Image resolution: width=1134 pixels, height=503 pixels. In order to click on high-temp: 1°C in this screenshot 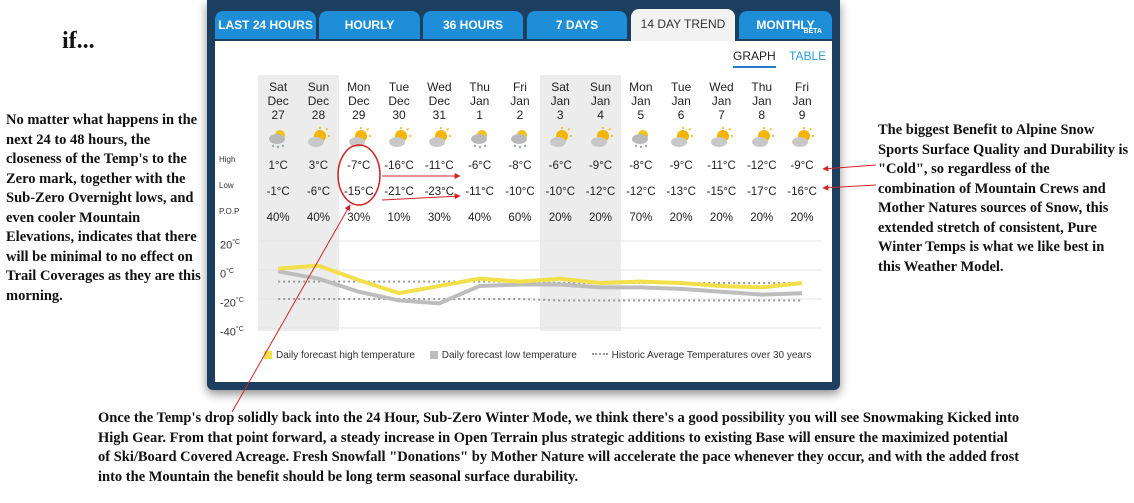, I will do `click(278, 166)`.